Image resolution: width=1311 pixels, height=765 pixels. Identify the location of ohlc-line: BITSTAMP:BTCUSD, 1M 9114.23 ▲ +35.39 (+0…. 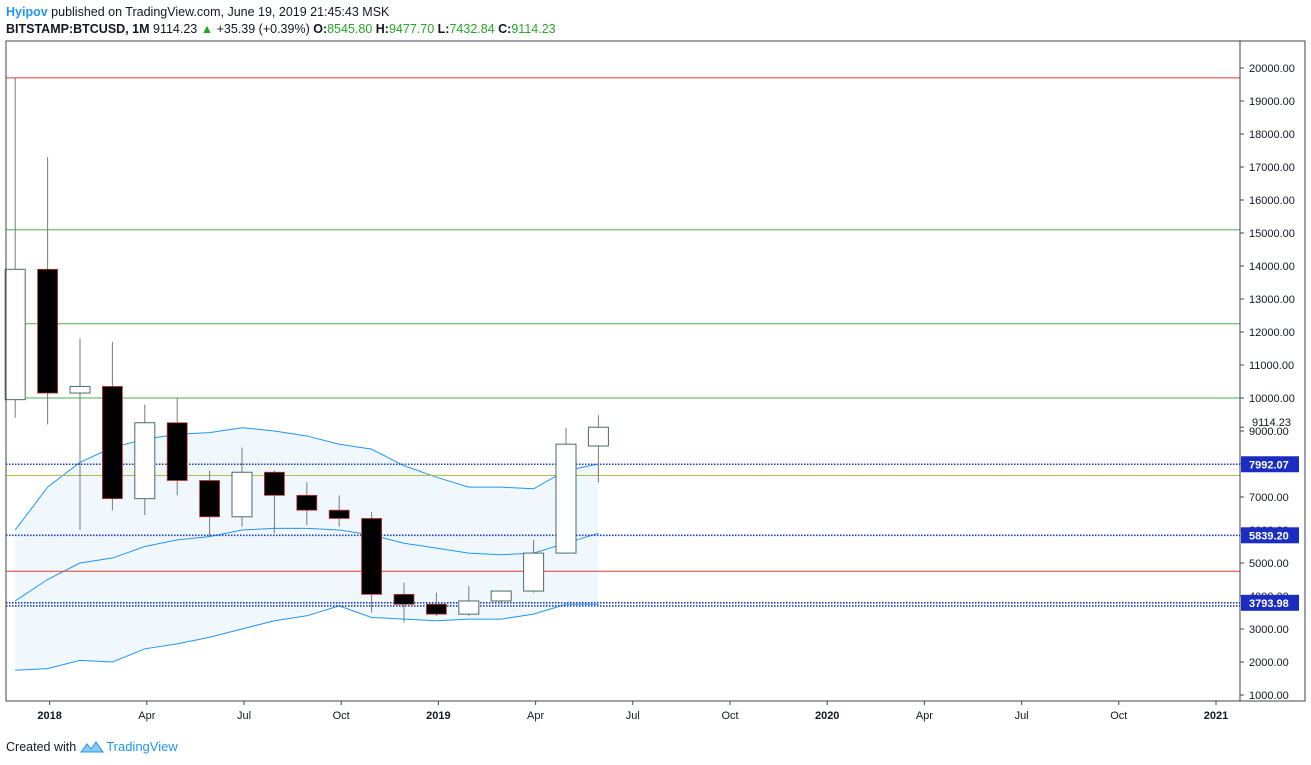
(281, 29).